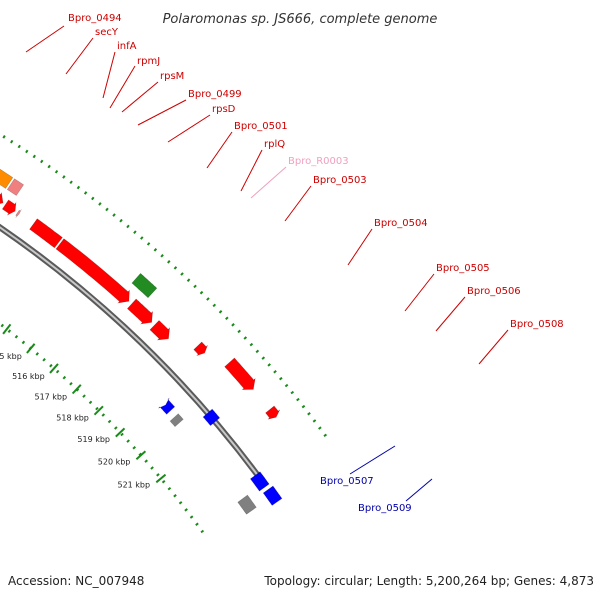 The image size is (600, 600). Describe the element at coordinates (251, 170) in the screenshot. I see `leader-line-rplQ` at that location.